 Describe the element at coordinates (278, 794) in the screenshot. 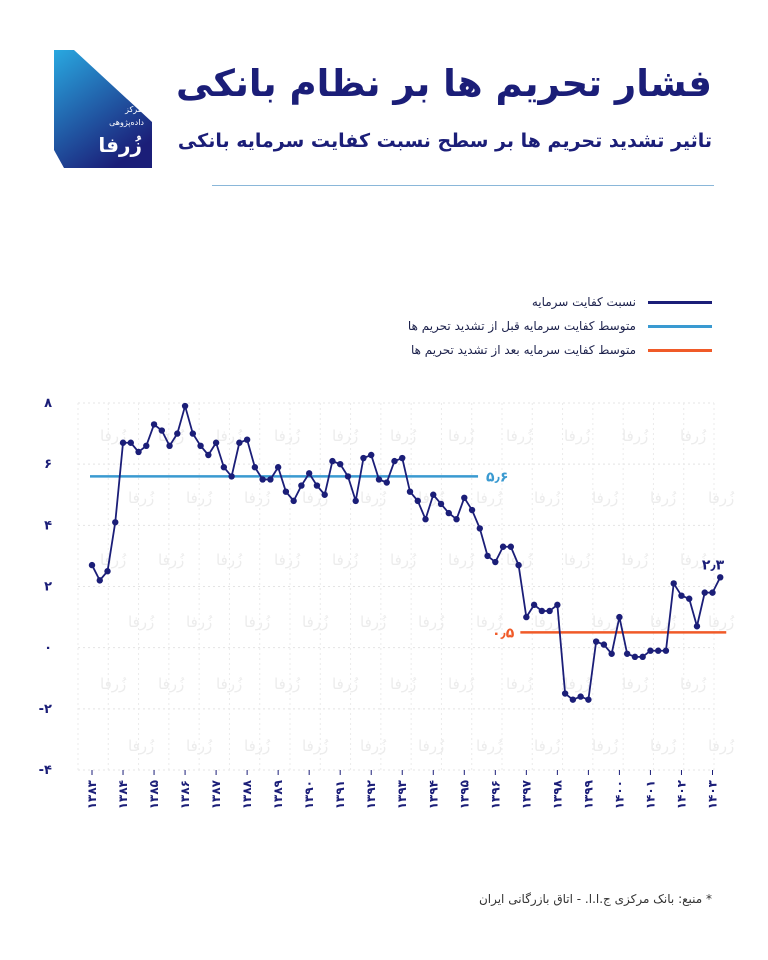

I see `x-tick-label: ۱۳۸۹` at that location.